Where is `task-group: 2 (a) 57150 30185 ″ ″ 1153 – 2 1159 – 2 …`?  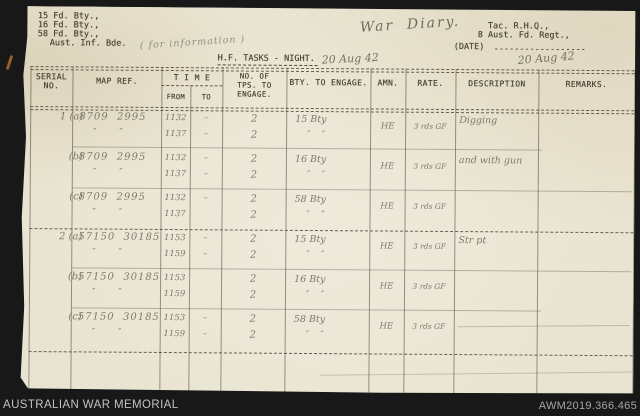
task-group: 2 (a) 57150 30185 ″ ″ 1153 – 2 1159 – 2 … is located at coordinates (327, 250).